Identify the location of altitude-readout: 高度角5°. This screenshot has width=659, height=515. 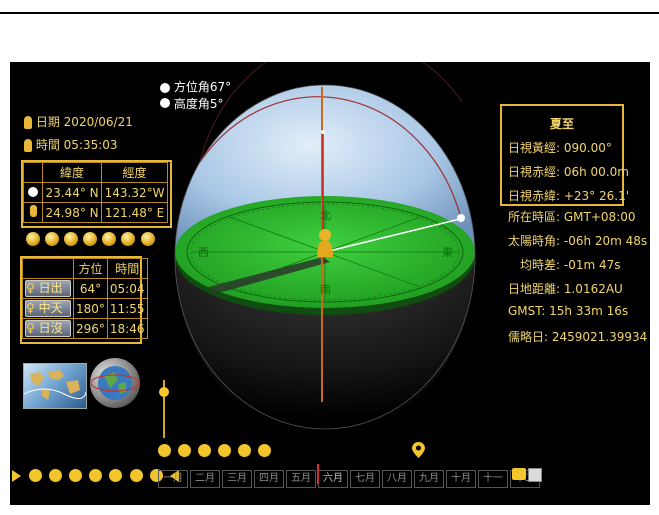
(191, 103).